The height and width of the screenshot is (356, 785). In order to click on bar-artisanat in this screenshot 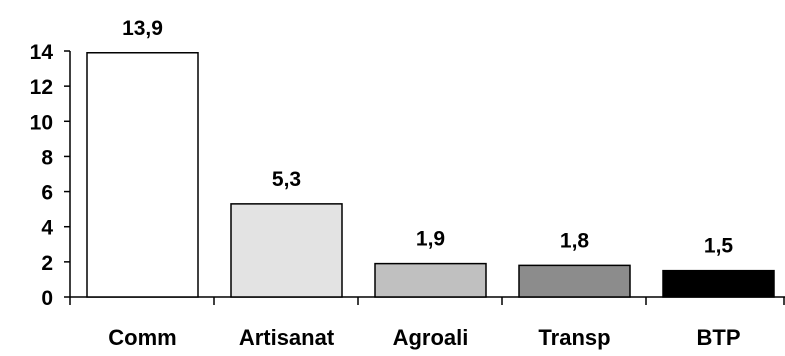, I will do `click(286, 250)`.